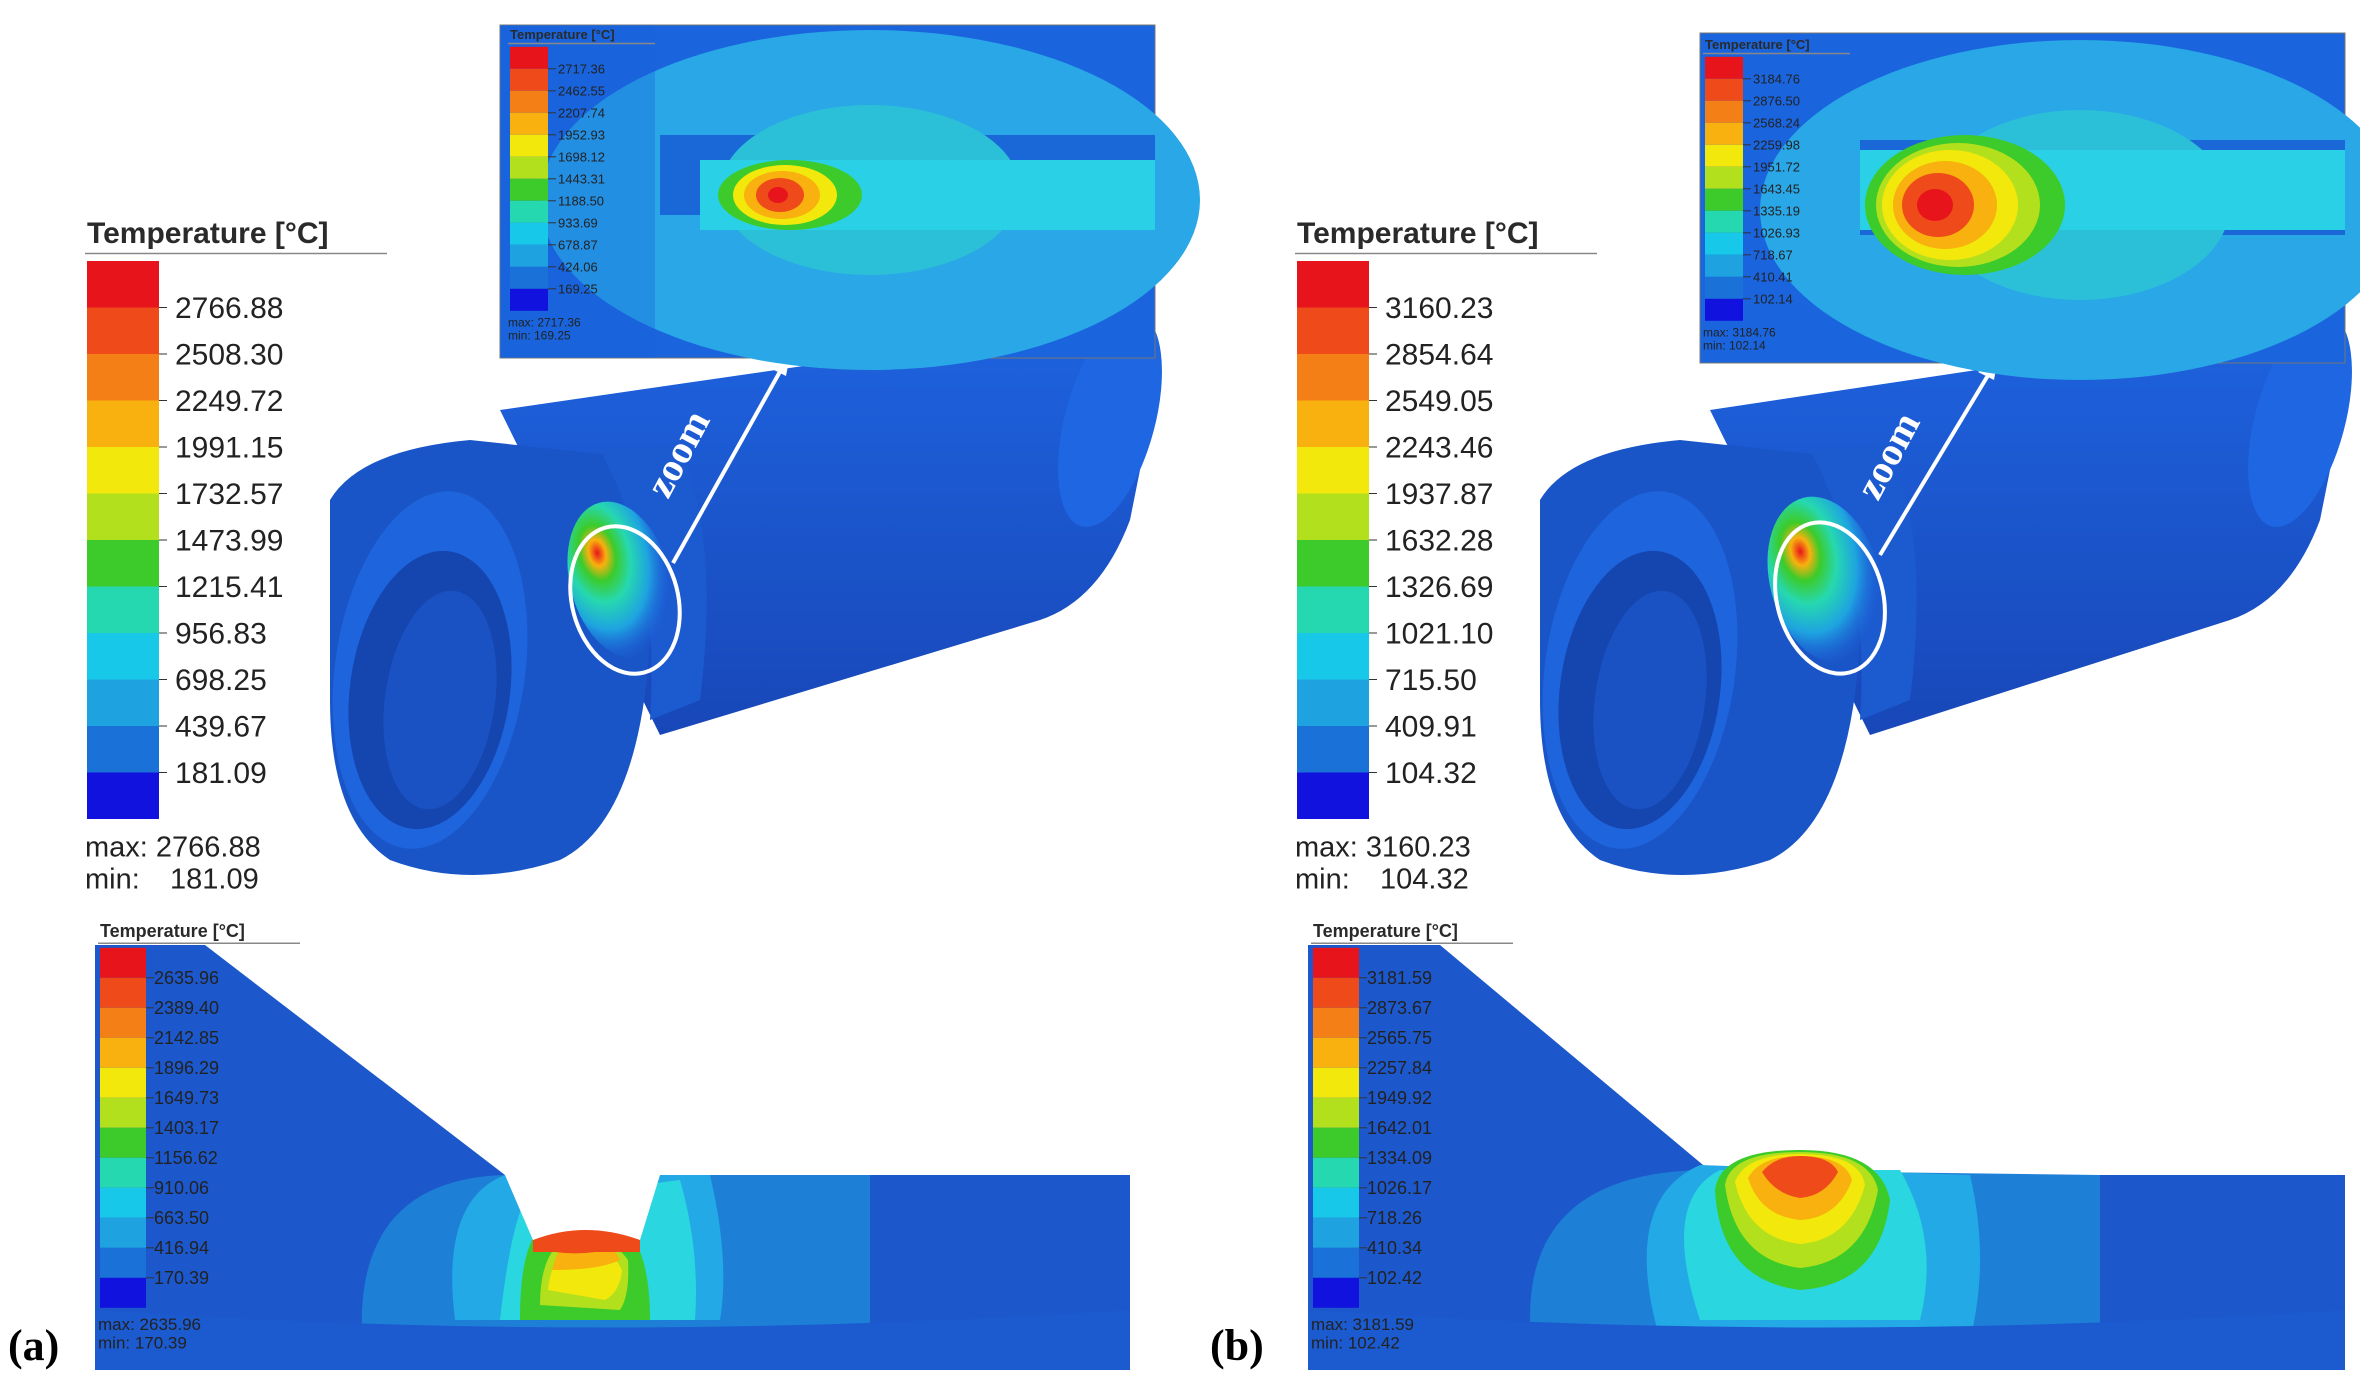 Image resolution: width=2360 pixels, height=1400 pixels. I want to click on legend-value: 416.94, so click(181, 1248).